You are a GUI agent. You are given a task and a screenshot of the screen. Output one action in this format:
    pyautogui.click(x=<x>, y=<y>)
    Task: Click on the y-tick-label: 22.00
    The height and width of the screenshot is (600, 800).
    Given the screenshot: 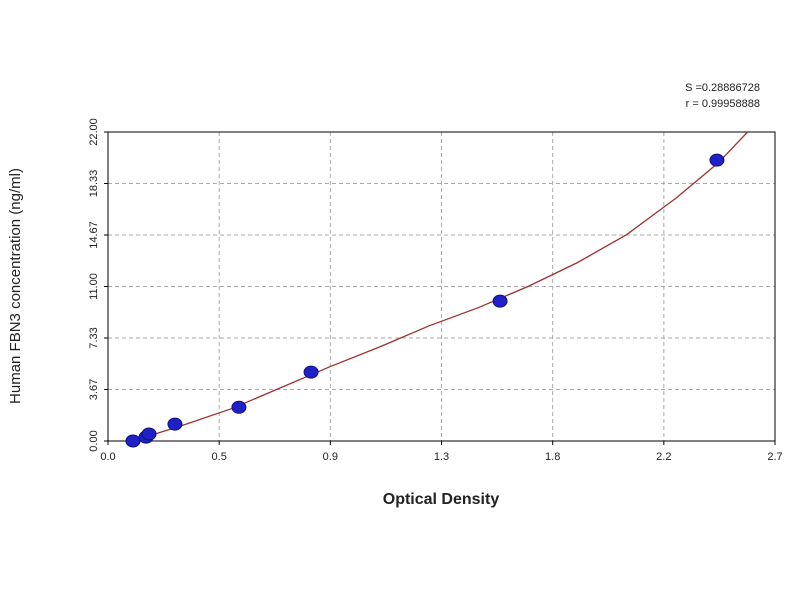 What is the action you would take?
    pyautogui.click(x=94, y=132)
    